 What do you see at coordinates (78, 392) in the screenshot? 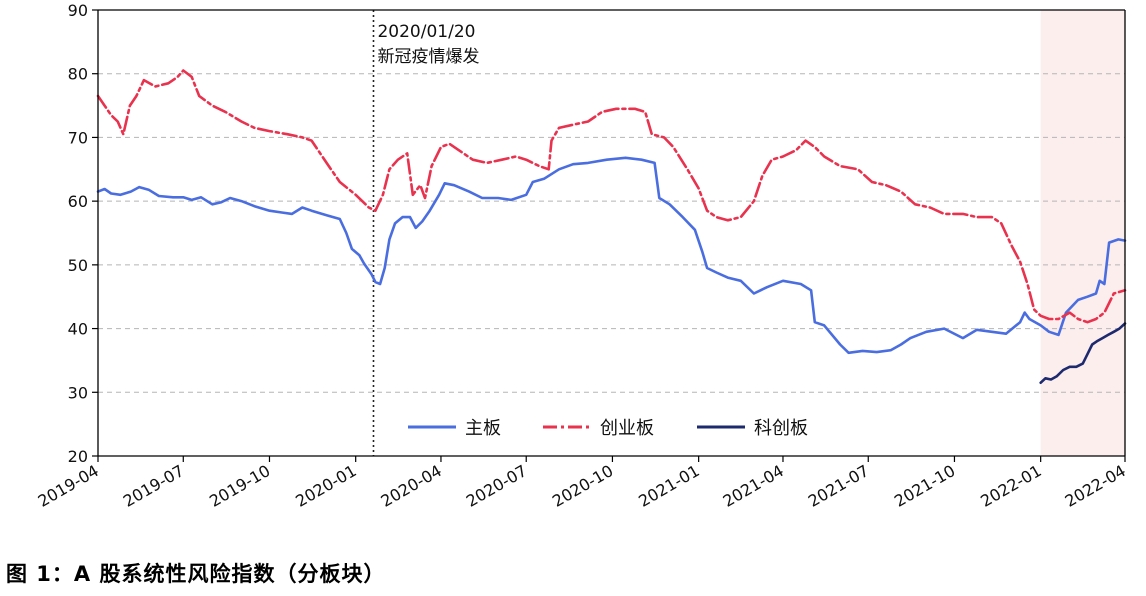
I see `y-tick-label-30: 30` at bounding box center [78, 392].